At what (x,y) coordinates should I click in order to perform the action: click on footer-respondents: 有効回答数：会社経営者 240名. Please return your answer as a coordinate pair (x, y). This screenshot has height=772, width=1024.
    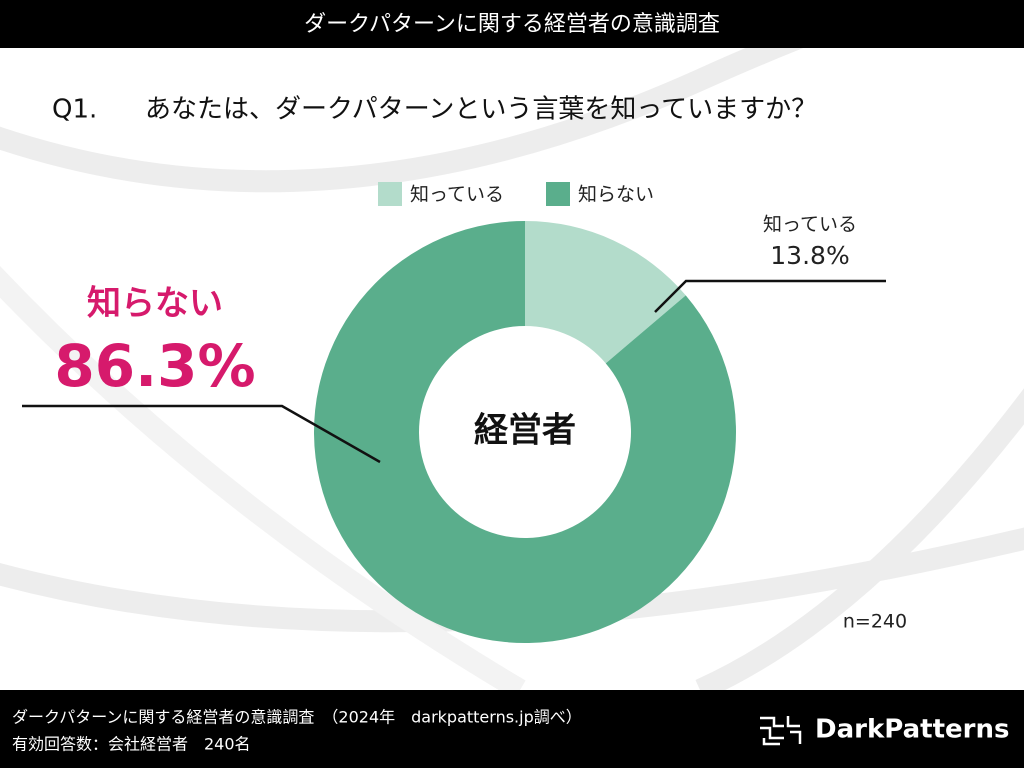
    Looking at the image, I should click on (131, 744).